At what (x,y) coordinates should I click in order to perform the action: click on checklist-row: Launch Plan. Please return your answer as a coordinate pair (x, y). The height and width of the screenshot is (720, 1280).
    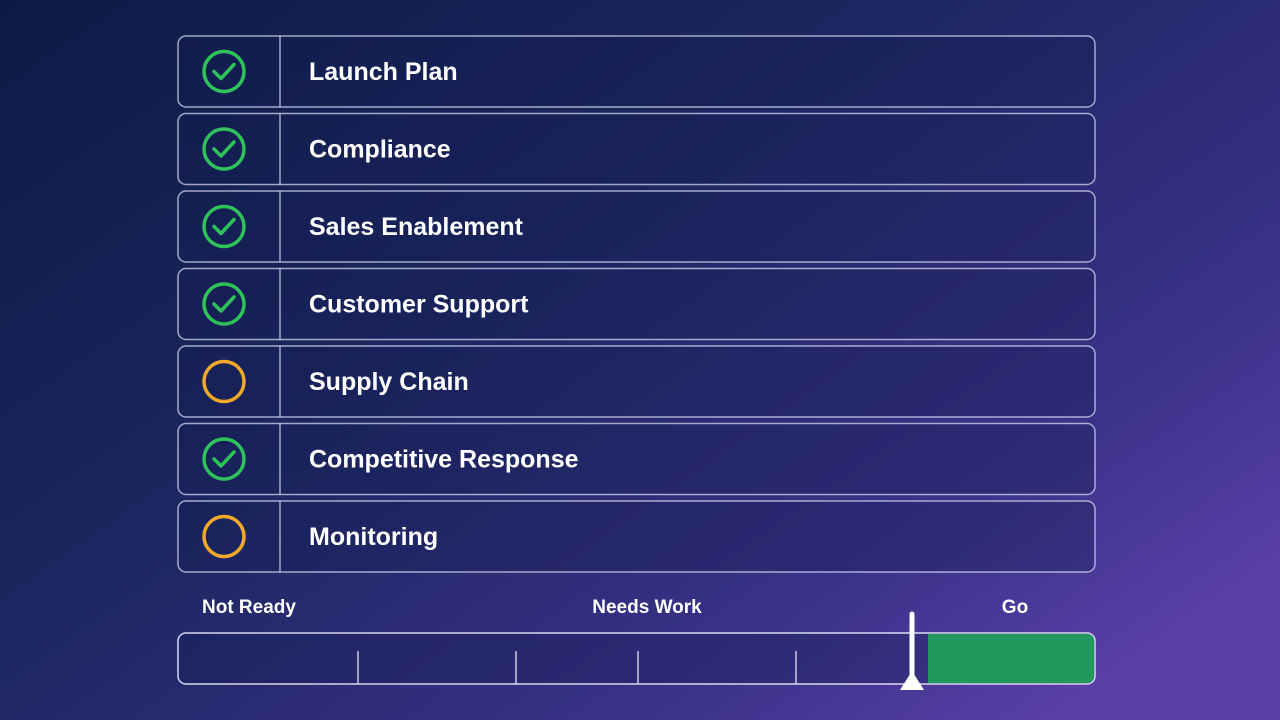
    Looking at the image, I should click on (636, 71).